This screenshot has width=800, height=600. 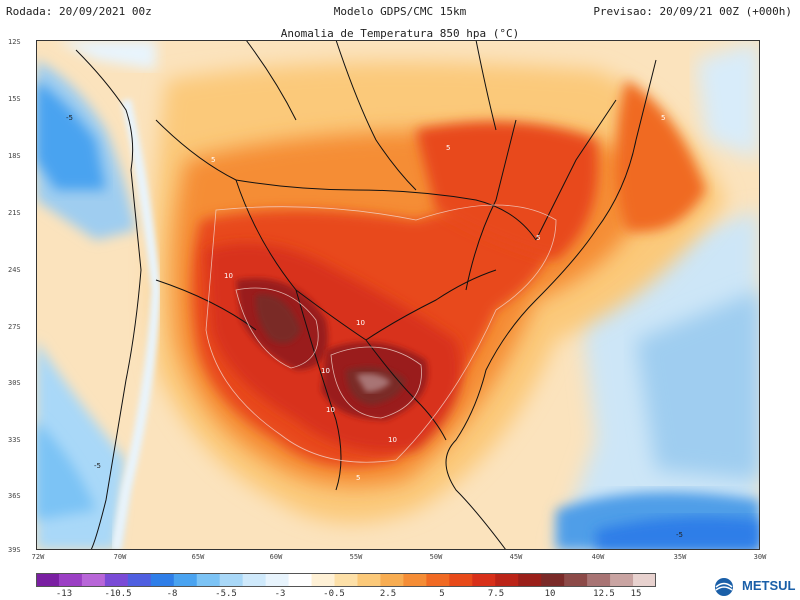 I want to click on lat-label: 39S, so click(x=14, y=550).